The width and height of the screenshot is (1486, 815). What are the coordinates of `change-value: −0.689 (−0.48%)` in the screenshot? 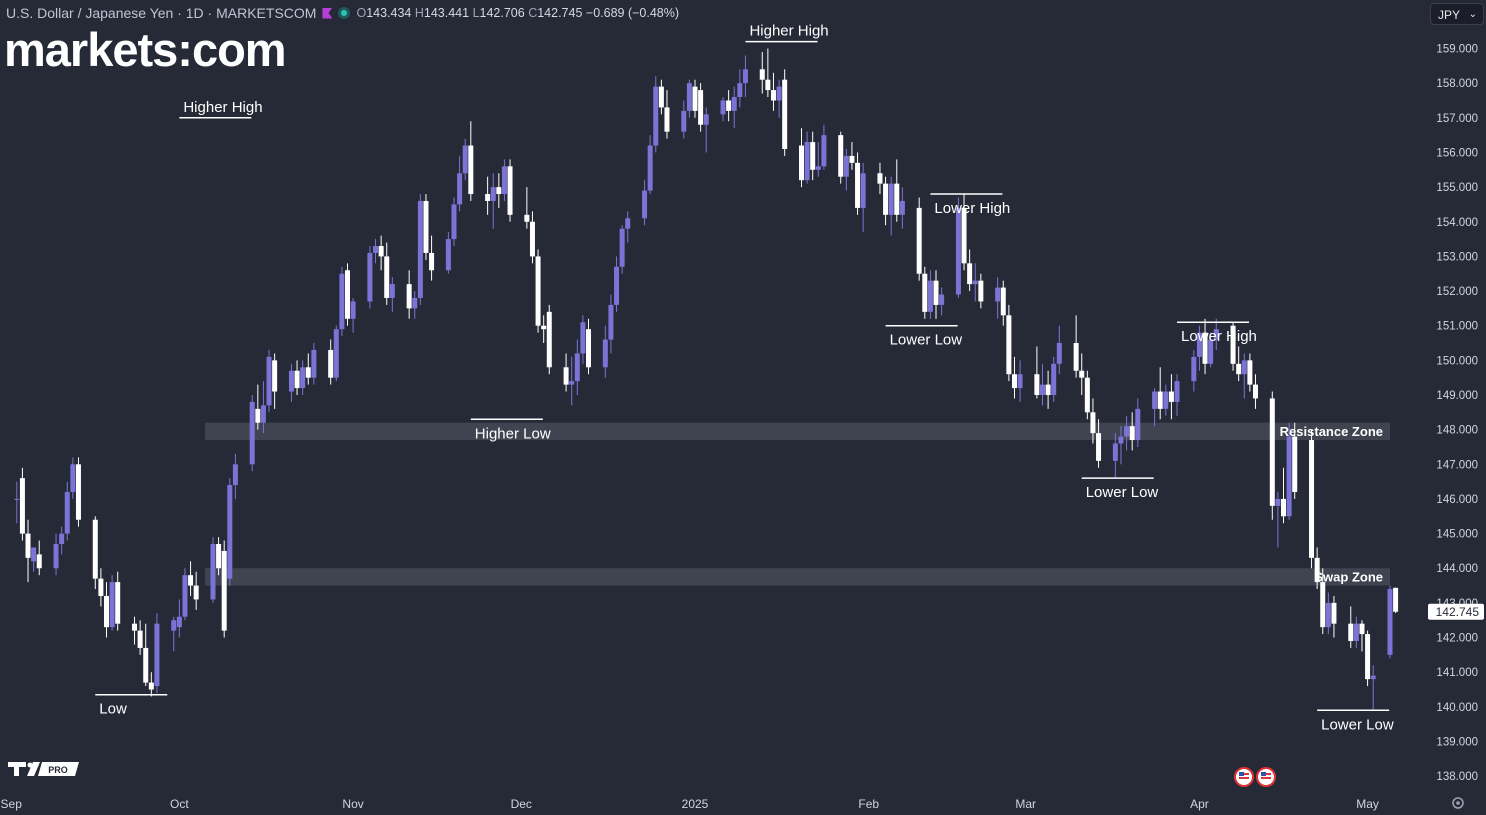 It's located at (632, 13).